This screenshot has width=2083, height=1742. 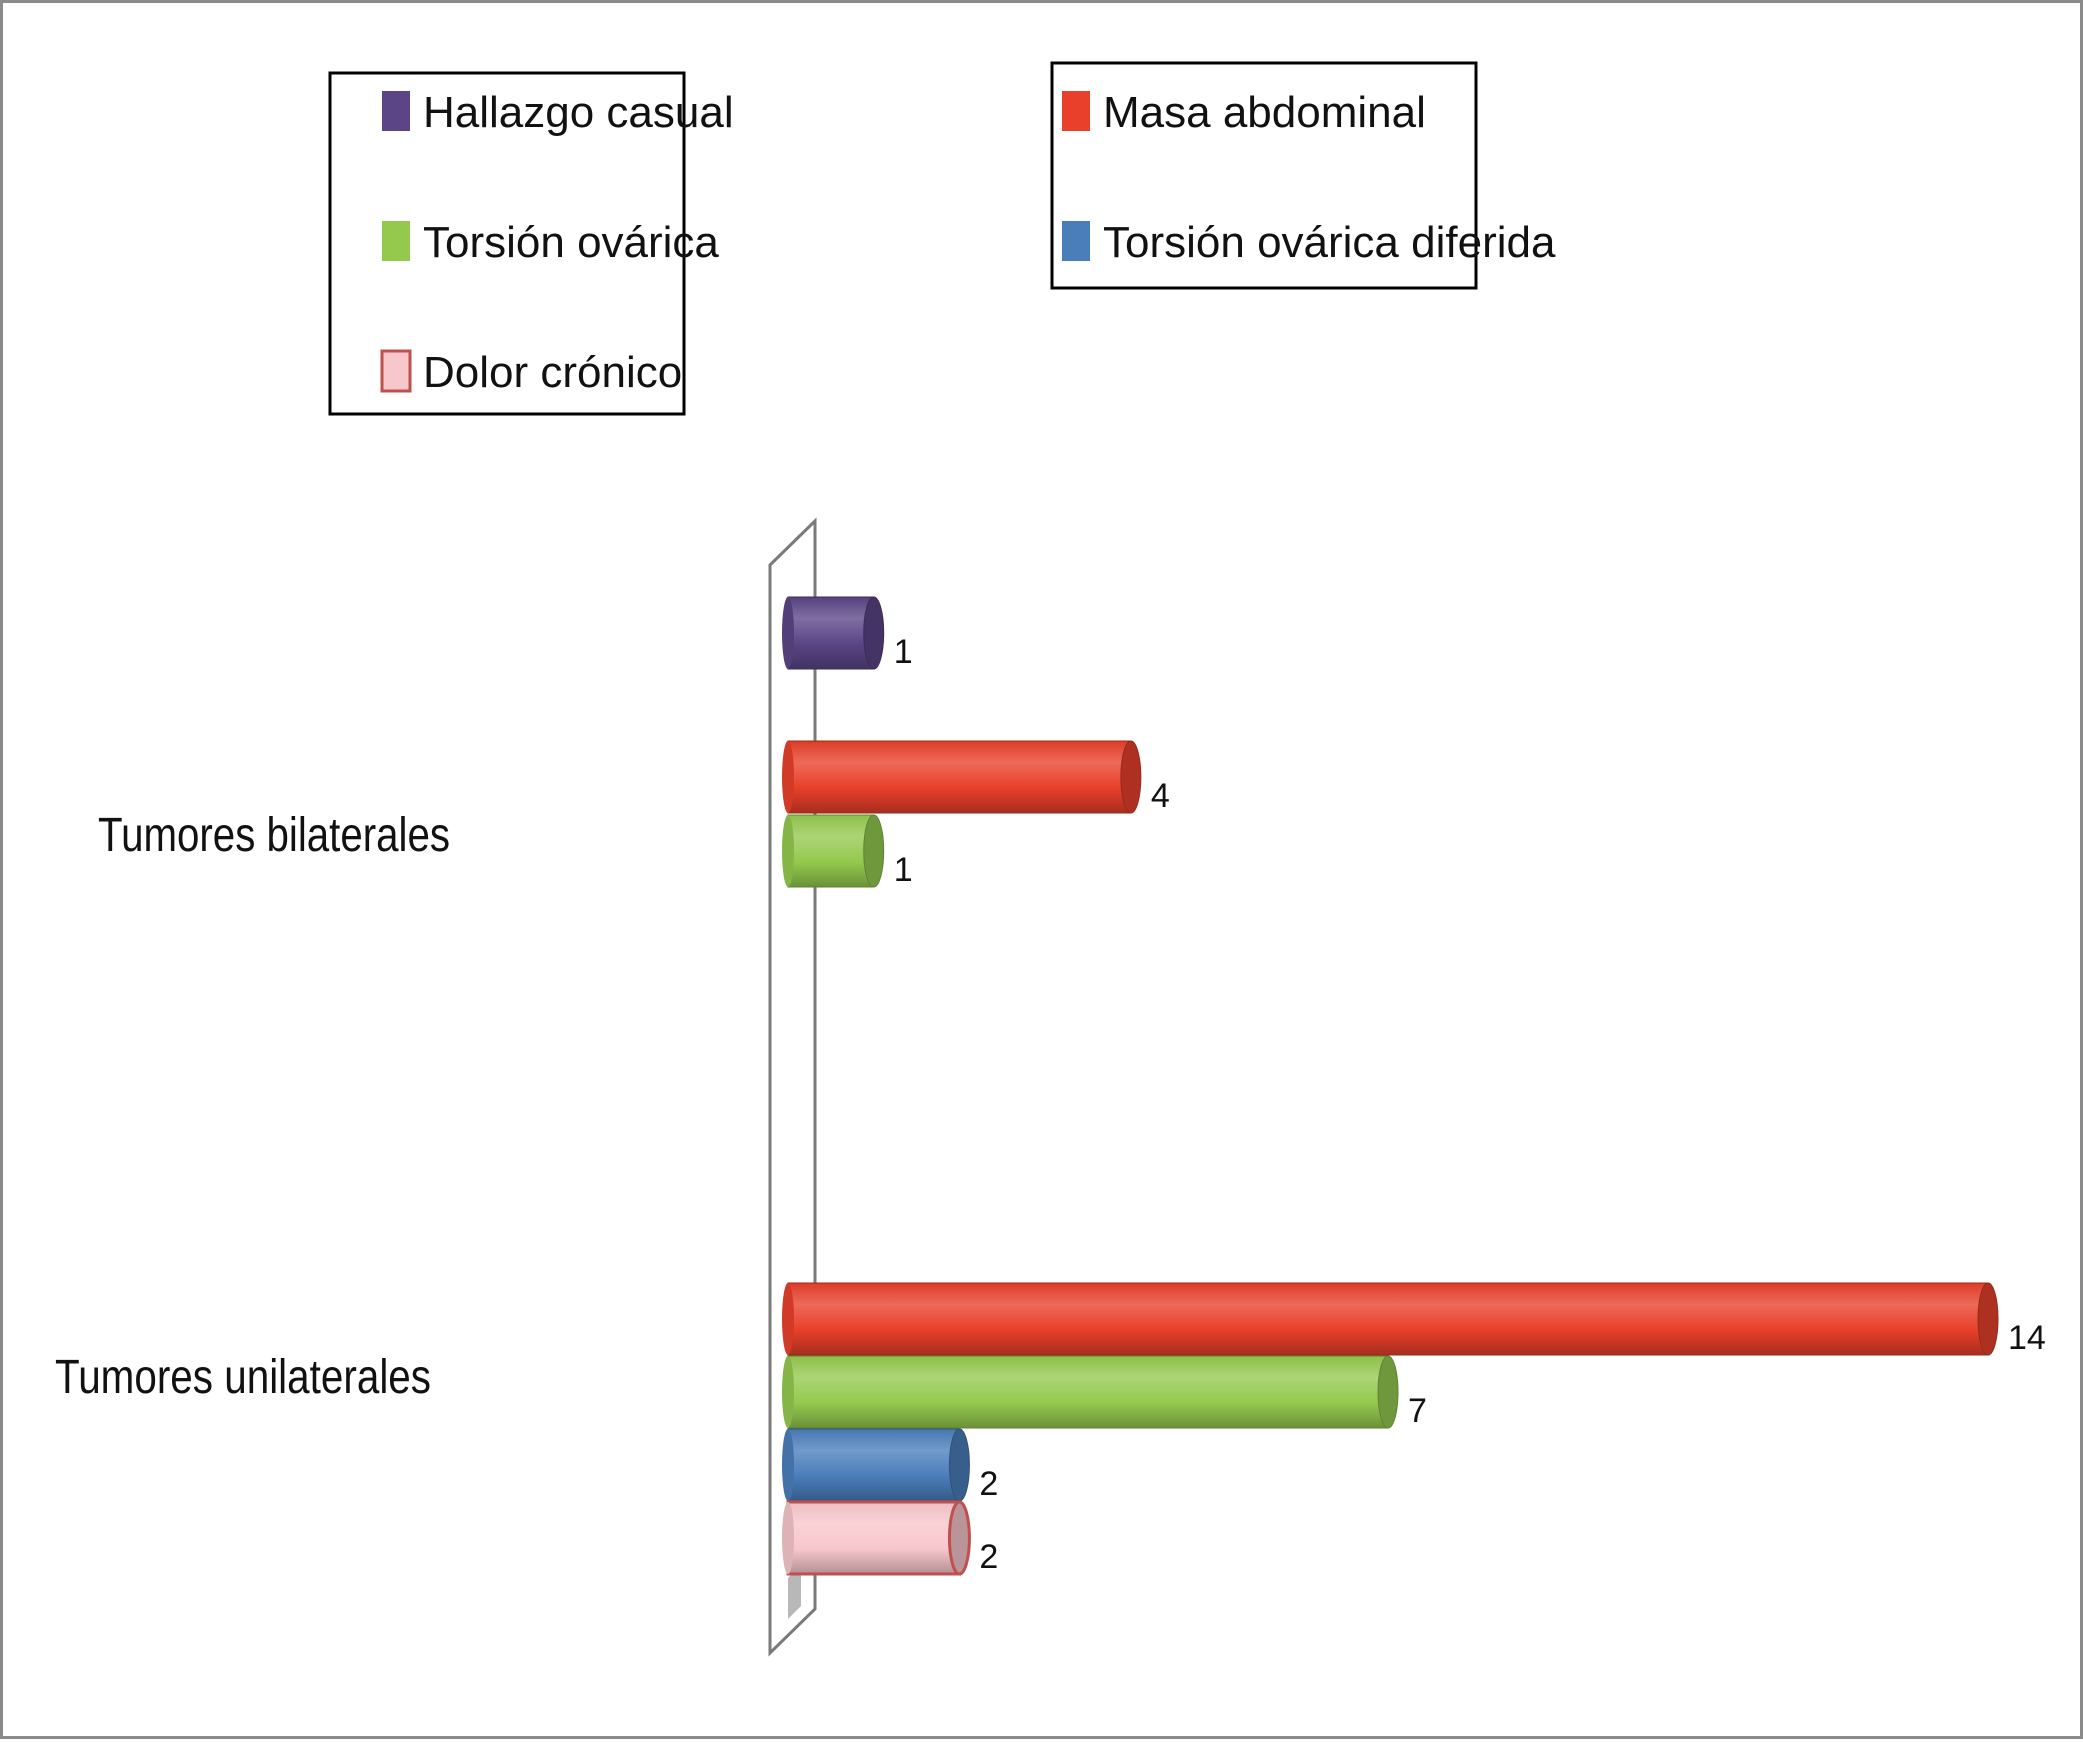 I want to click on legend-swatch-masa-abdominal, so click(x=1076, y=111).